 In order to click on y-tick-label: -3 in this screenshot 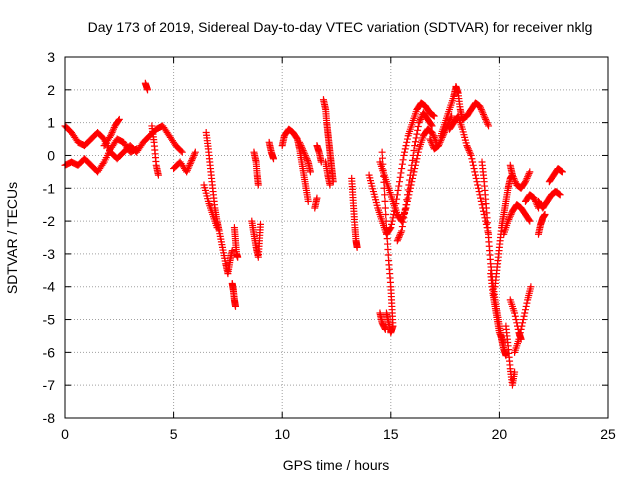, I will do `click(49, 254)`.